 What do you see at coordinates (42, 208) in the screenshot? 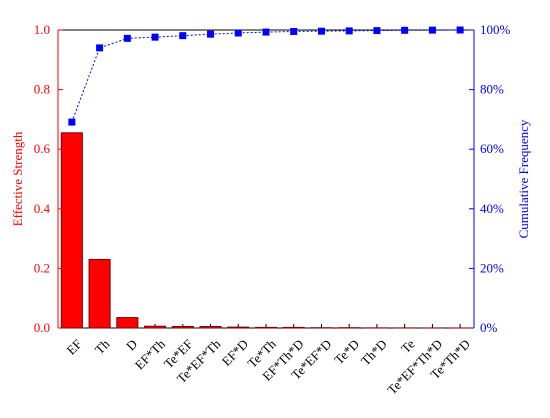
I see `y-tick-label: 0.4` at bounding box center [42, 208].